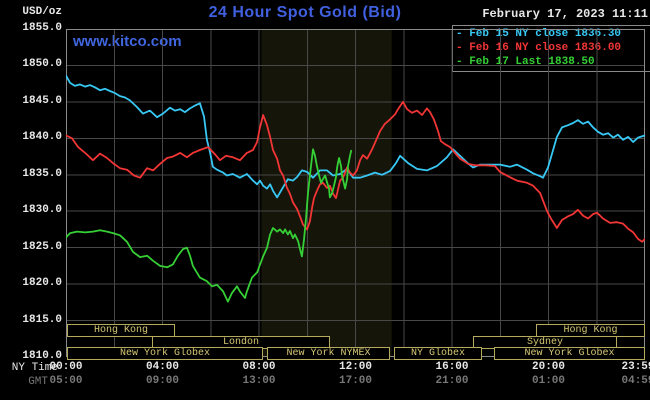  What do you see at coordinates (121, 330) in the screenshot?
I see `session-box-hong-kong: Hong Kong` at bounding box center [121, 330].